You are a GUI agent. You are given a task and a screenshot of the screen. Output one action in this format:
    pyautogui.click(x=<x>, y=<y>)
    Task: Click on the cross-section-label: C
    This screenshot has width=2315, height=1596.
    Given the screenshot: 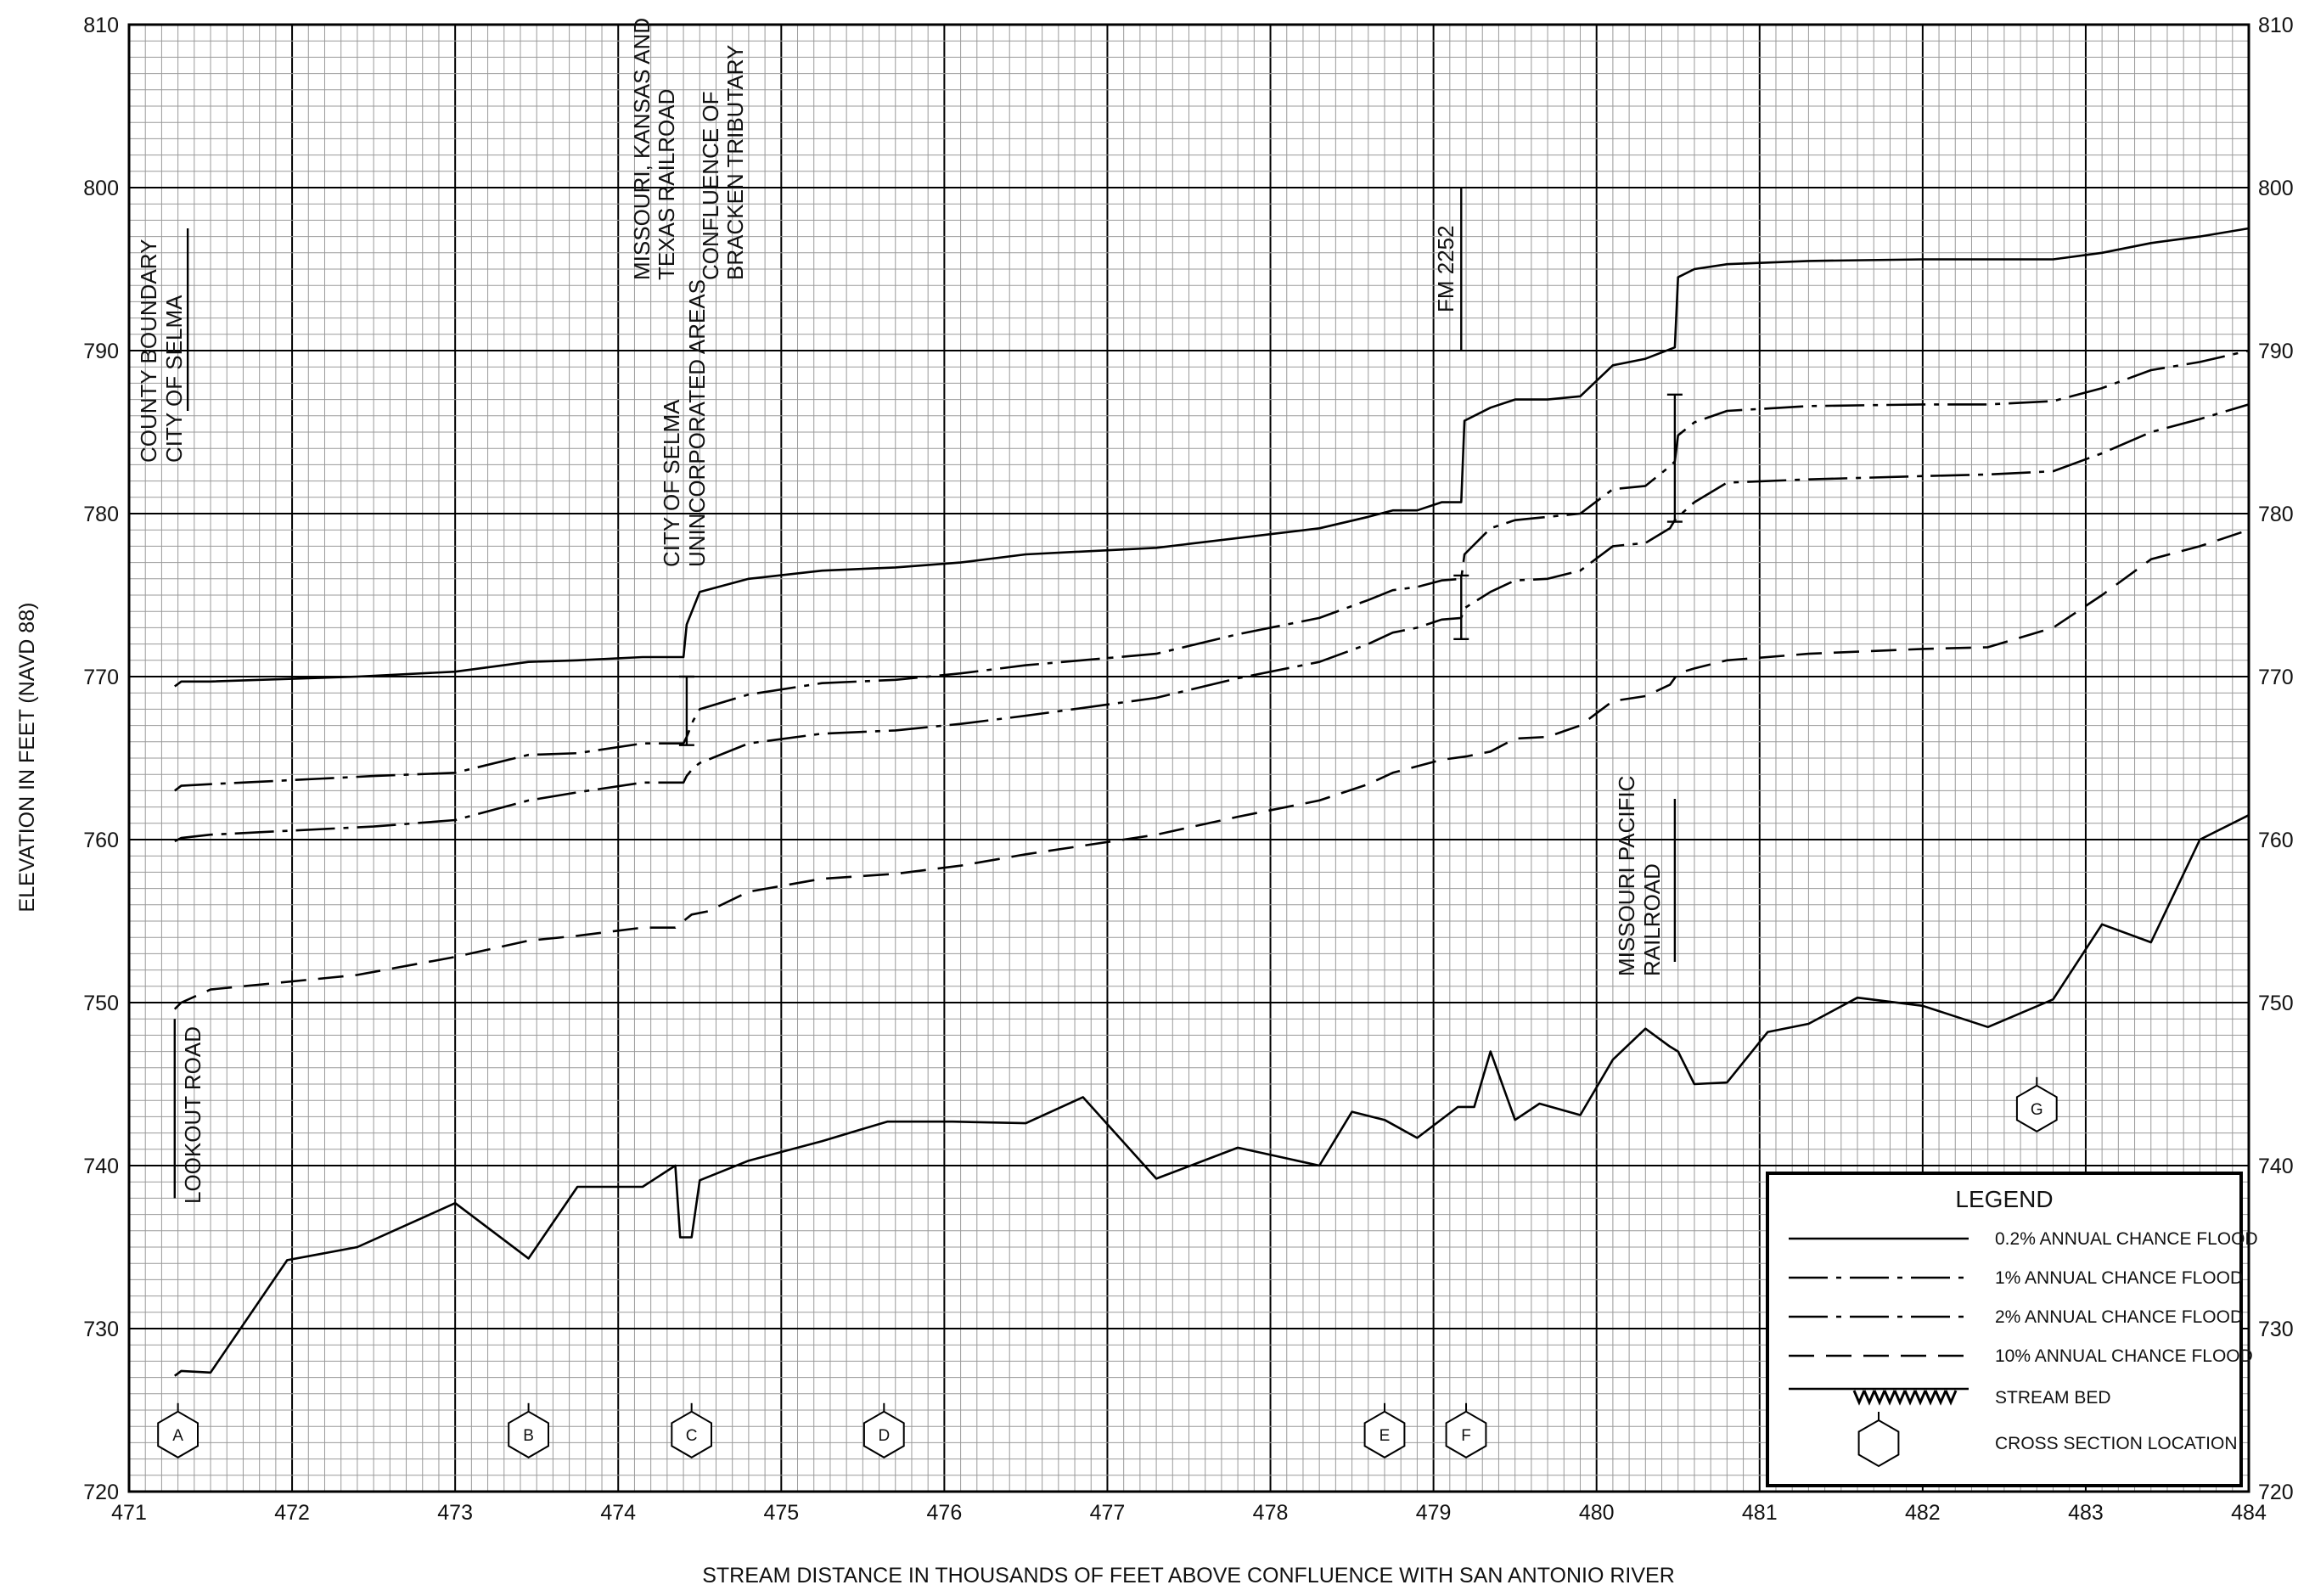 What is the action you would take?
    pyautogui.click(x=692, y=1436)
    